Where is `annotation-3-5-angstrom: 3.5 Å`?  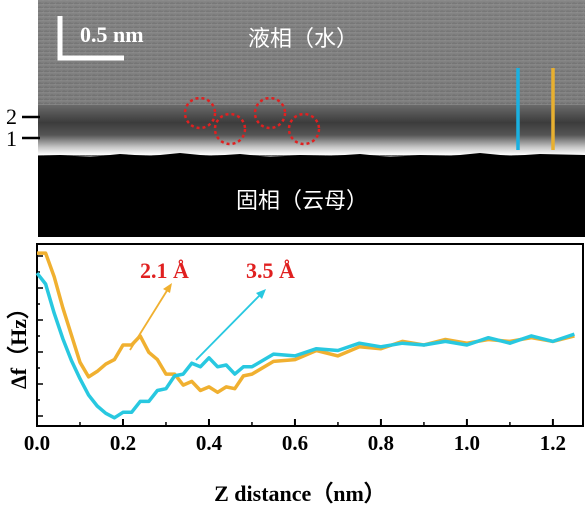 annotation-3-5-angstrom: 3.5 Å is located at coordinates (270, 270).